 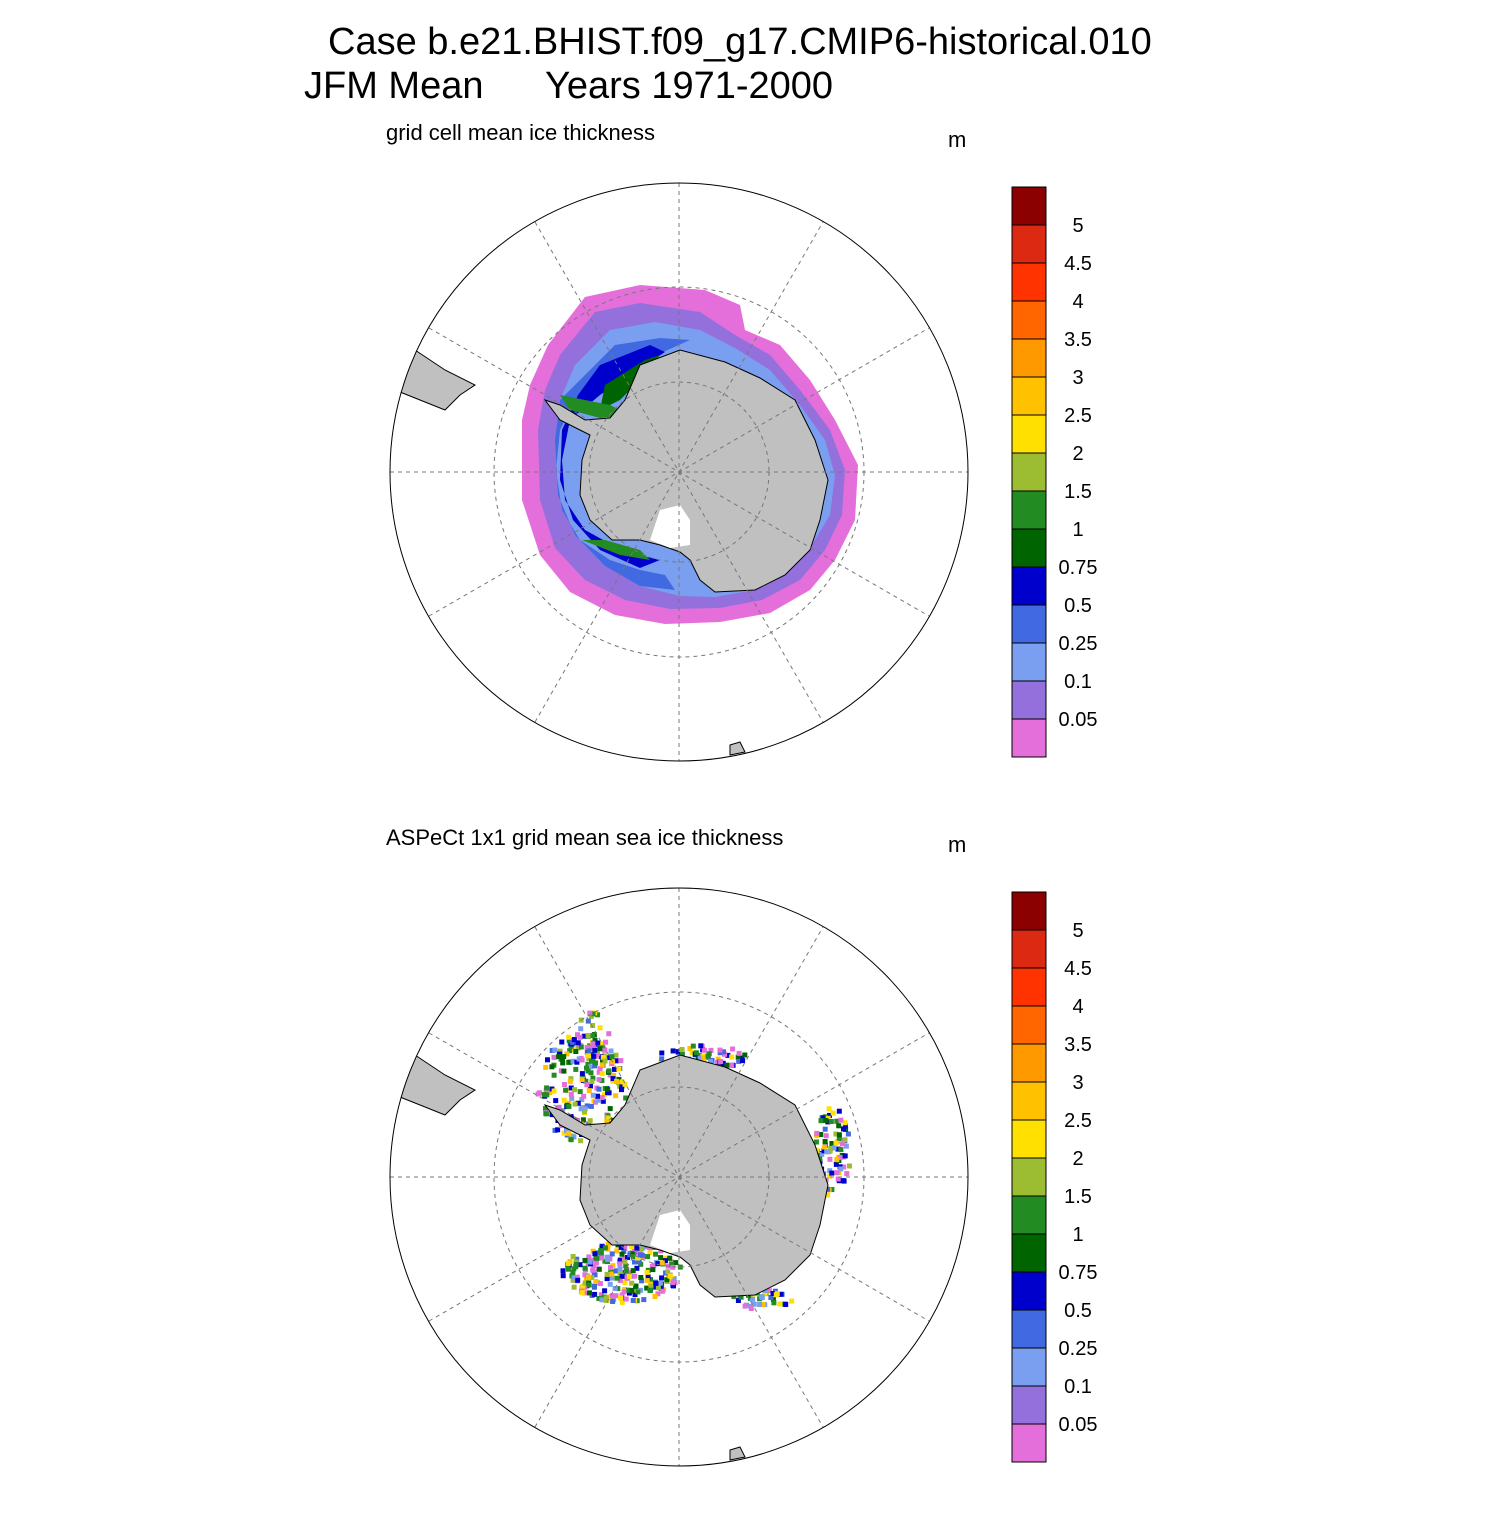 What do you see at coordinates (679, 1177) in the screenshot?
I see `map-border` at bounding box center [679, 1177].